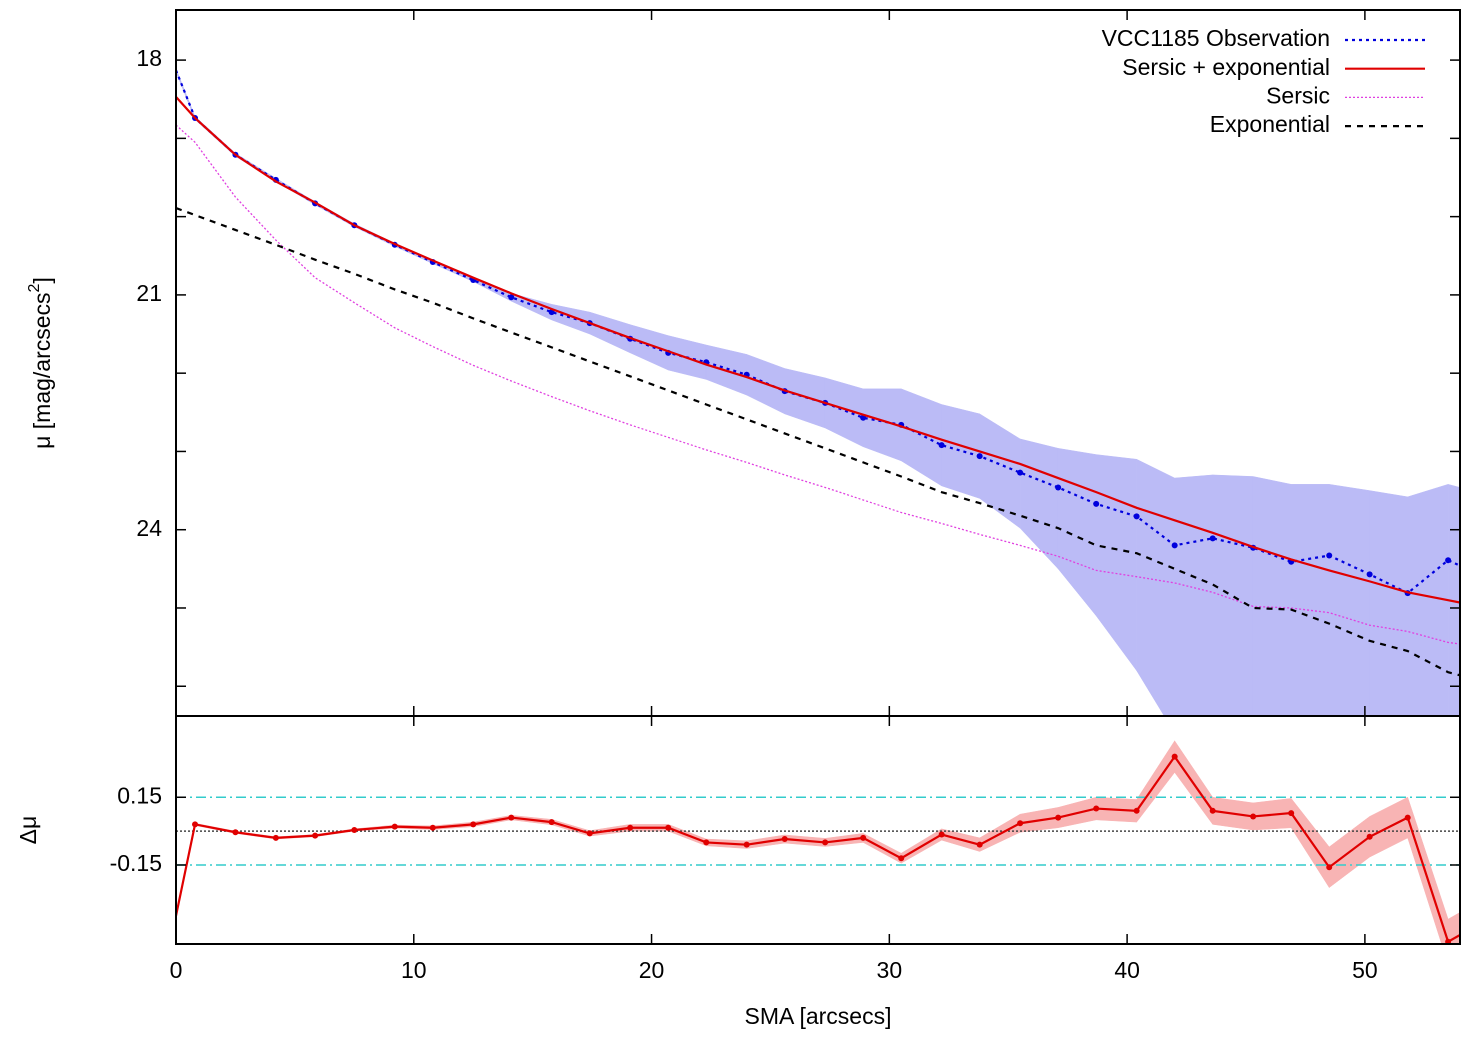 This screenshot has height=1044, width=1482. I want to click on y-tick-label: 0.15, so click(139, 795).